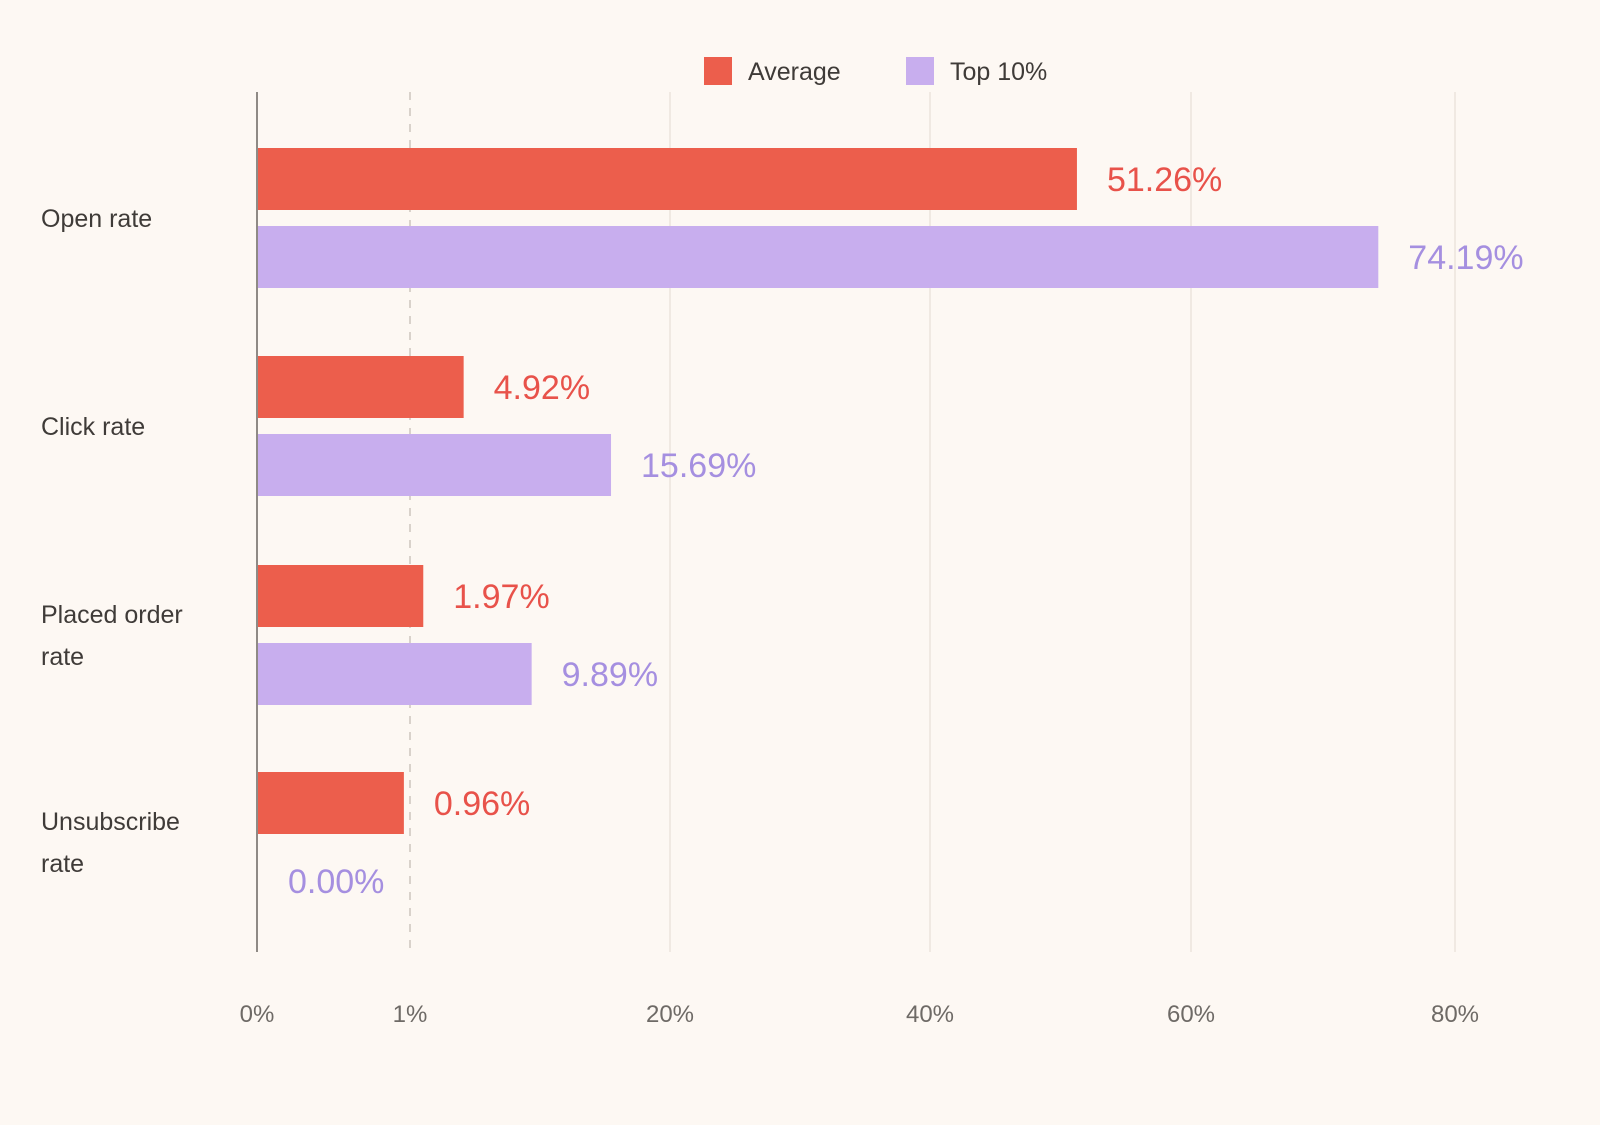 This screenshot has width=1600, height=1125. What do you see at coordinates (698, 466) in the screenshot?
I see `data-label-top-10-click-rate: 15.69%` at bounding box center [698, 466].